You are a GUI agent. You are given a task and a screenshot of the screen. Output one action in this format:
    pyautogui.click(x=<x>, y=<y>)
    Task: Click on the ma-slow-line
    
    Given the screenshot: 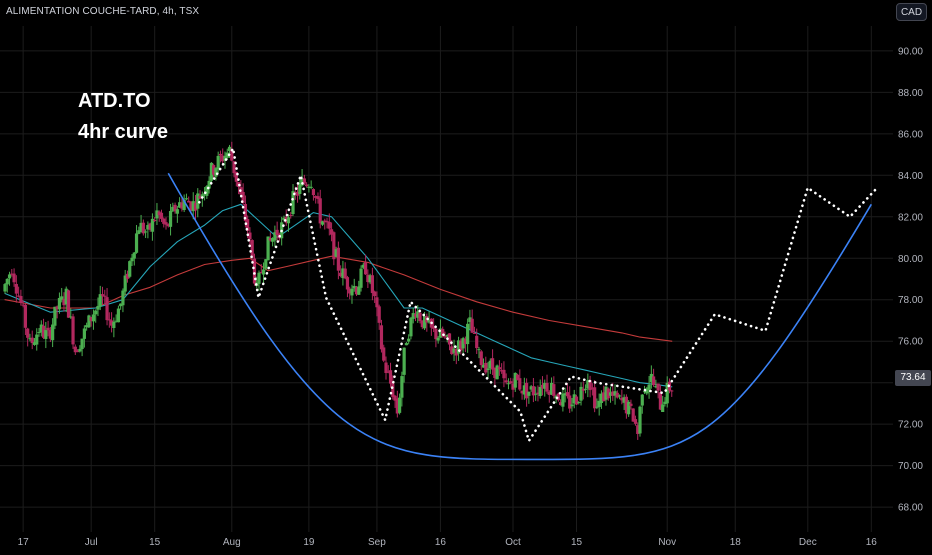 What is the action you would take?
    pyautogui.click(x=338, y=298)
    